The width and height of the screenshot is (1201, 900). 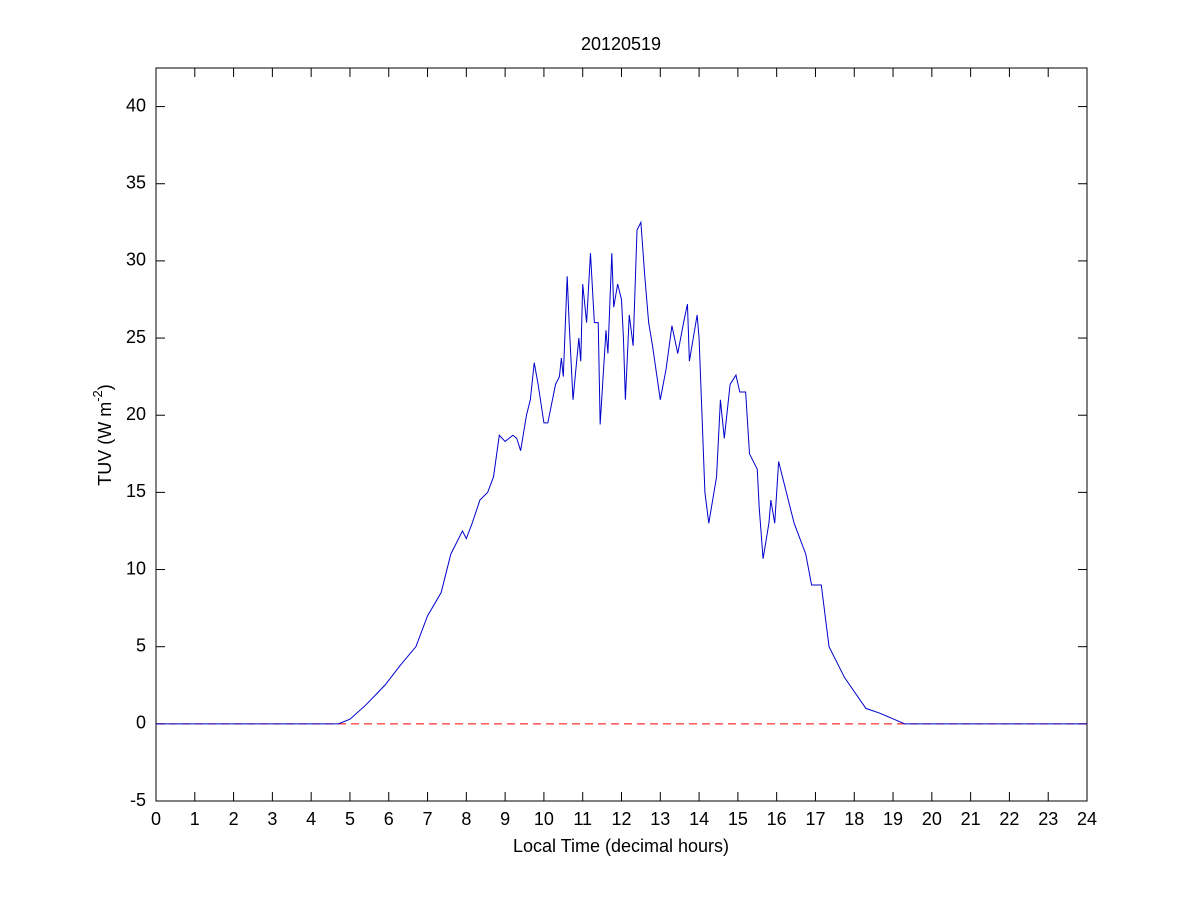 I want to click on y-tick-label: 5, so click(x=141, y=645).